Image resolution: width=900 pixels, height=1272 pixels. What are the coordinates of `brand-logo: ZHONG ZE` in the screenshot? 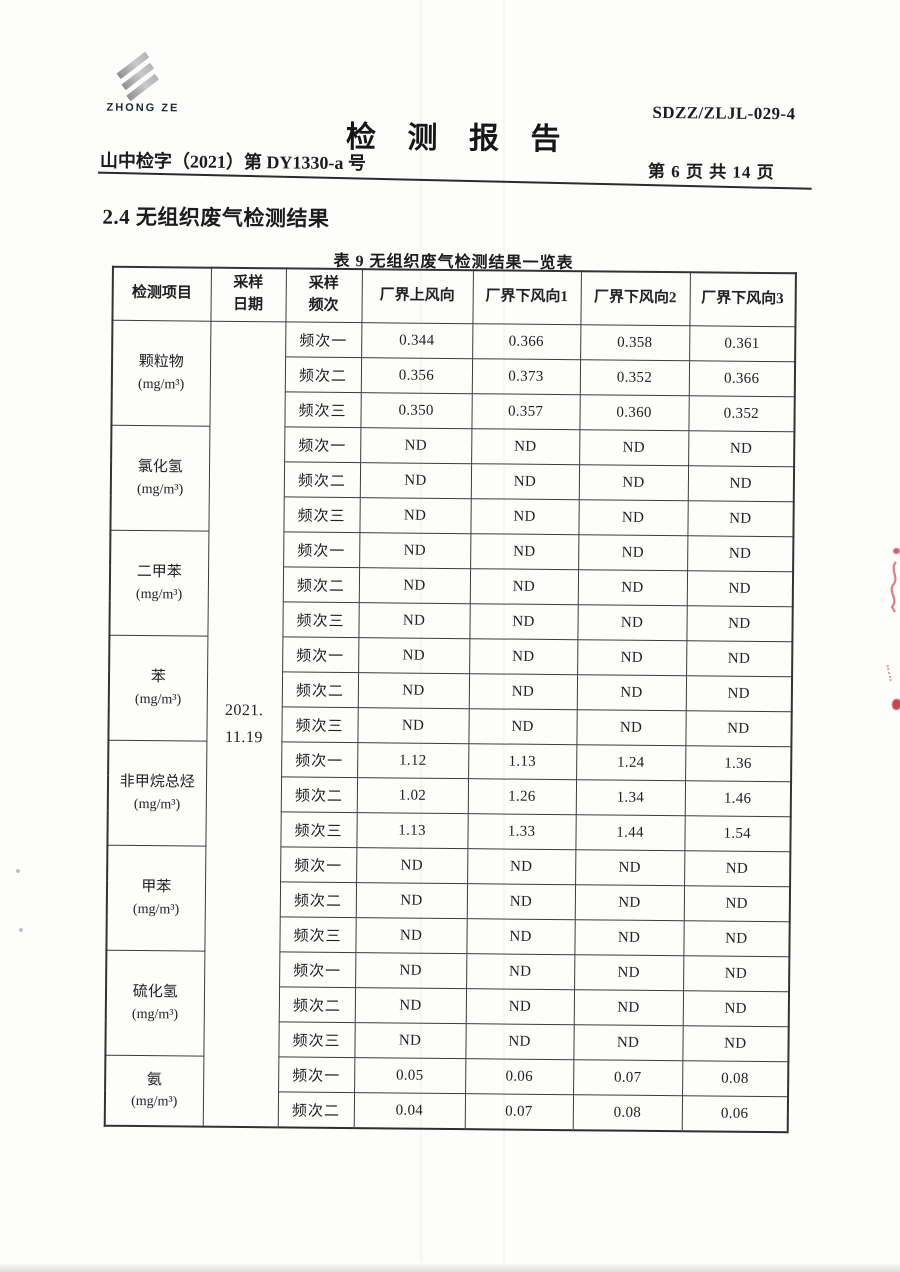 It's located at (145, 83).